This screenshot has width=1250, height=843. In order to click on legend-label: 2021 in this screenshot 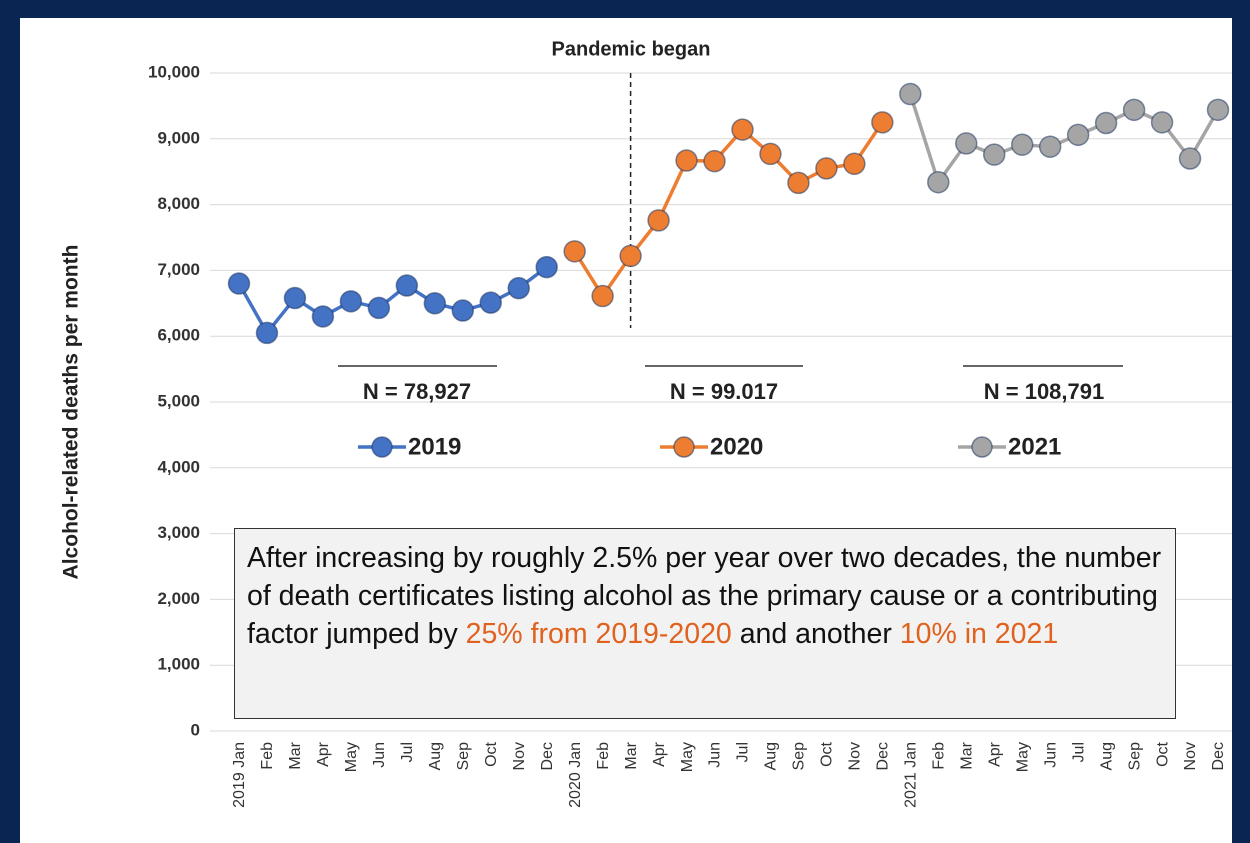, I will do `click(1034, 446)`.